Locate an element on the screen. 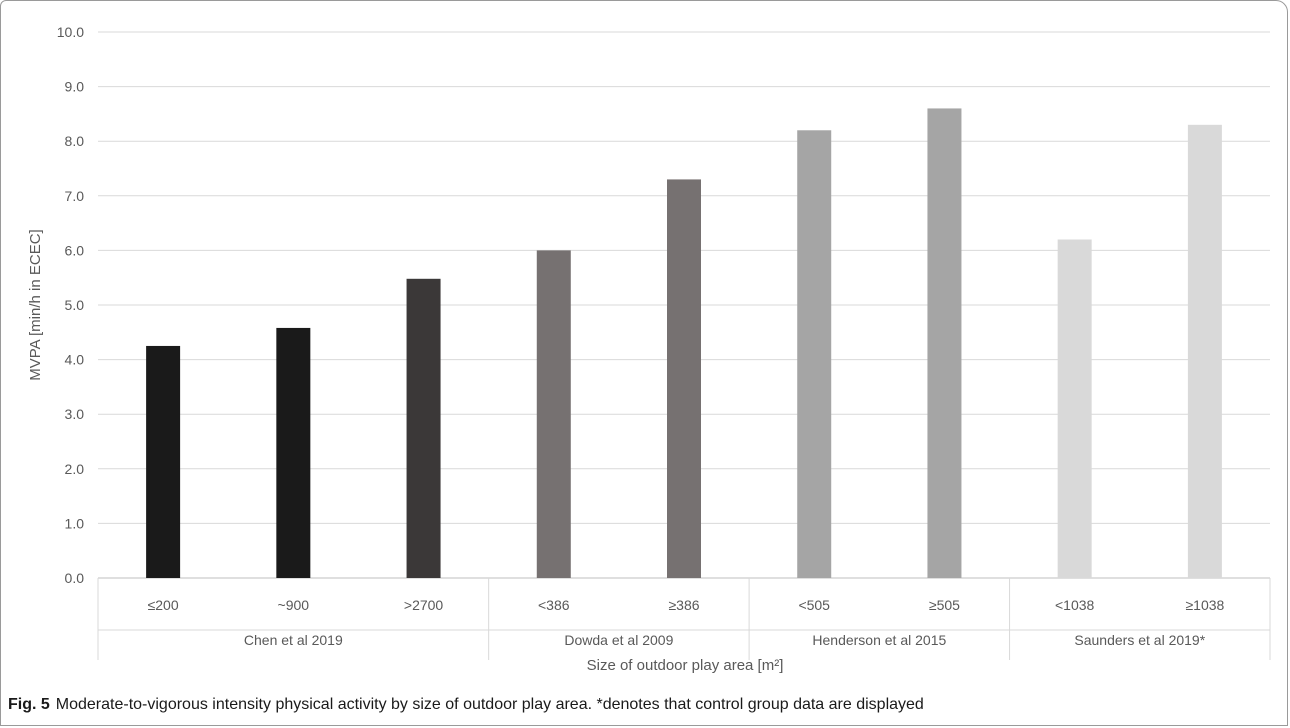 Image resolution: width=1290 pixels, height=728 pixels. group-label: Chen et al 2019 is located at coordinates (293, 640).